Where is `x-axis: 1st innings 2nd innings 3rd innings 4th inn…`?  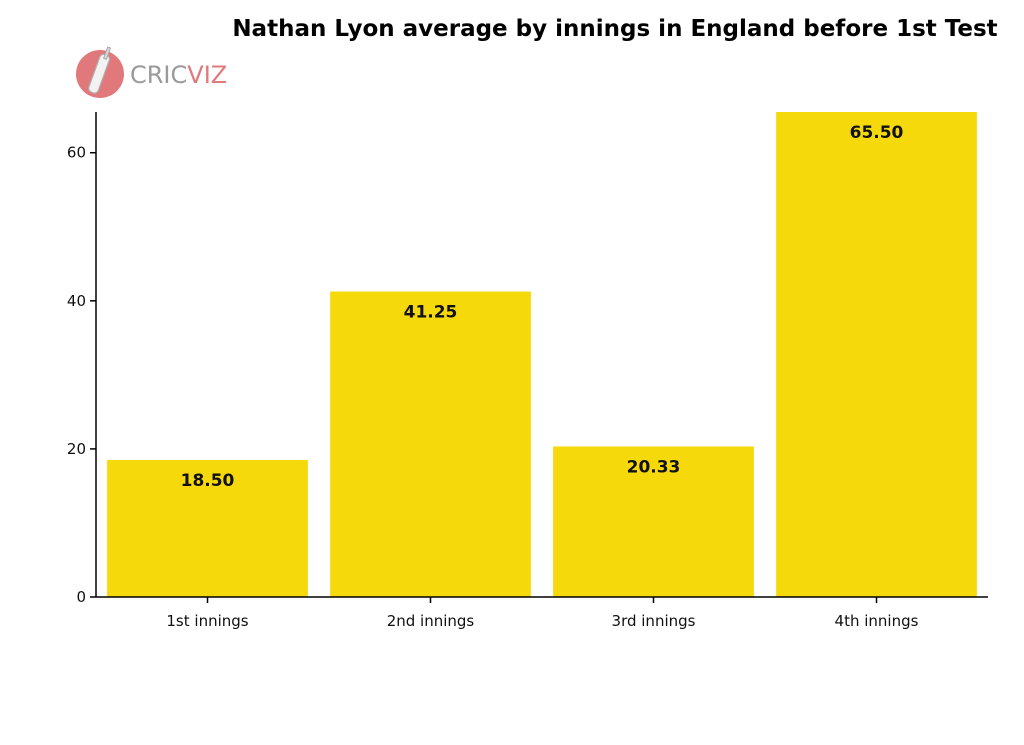
x-axis: 1st innings 2nd innings 3rd innings 4th inn… is located at coordinates (542, 613).